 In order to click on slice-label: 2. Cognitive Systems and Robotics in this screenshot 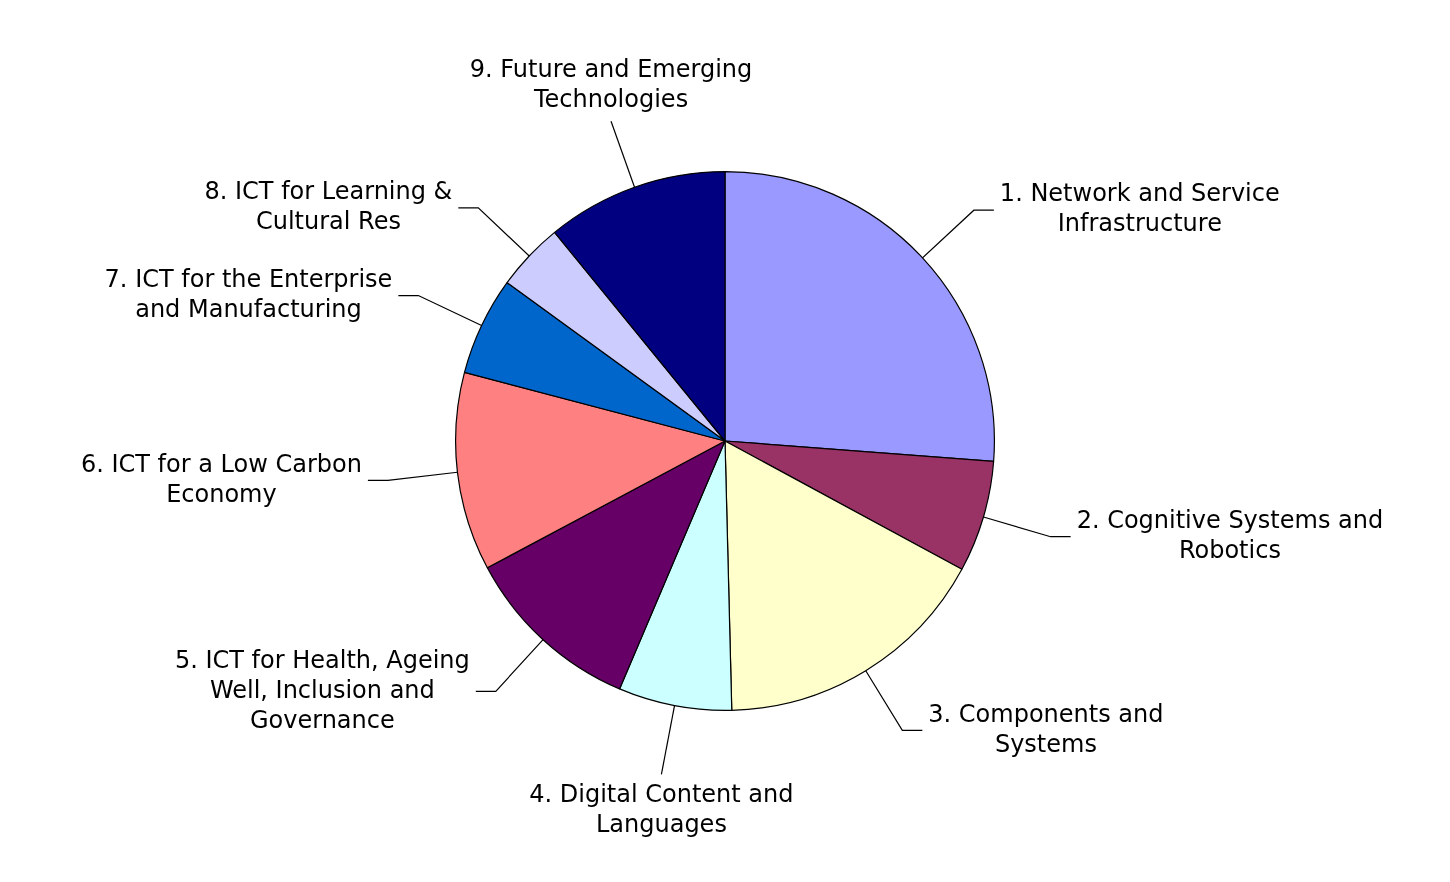, I will do `click(1230, 534)`.